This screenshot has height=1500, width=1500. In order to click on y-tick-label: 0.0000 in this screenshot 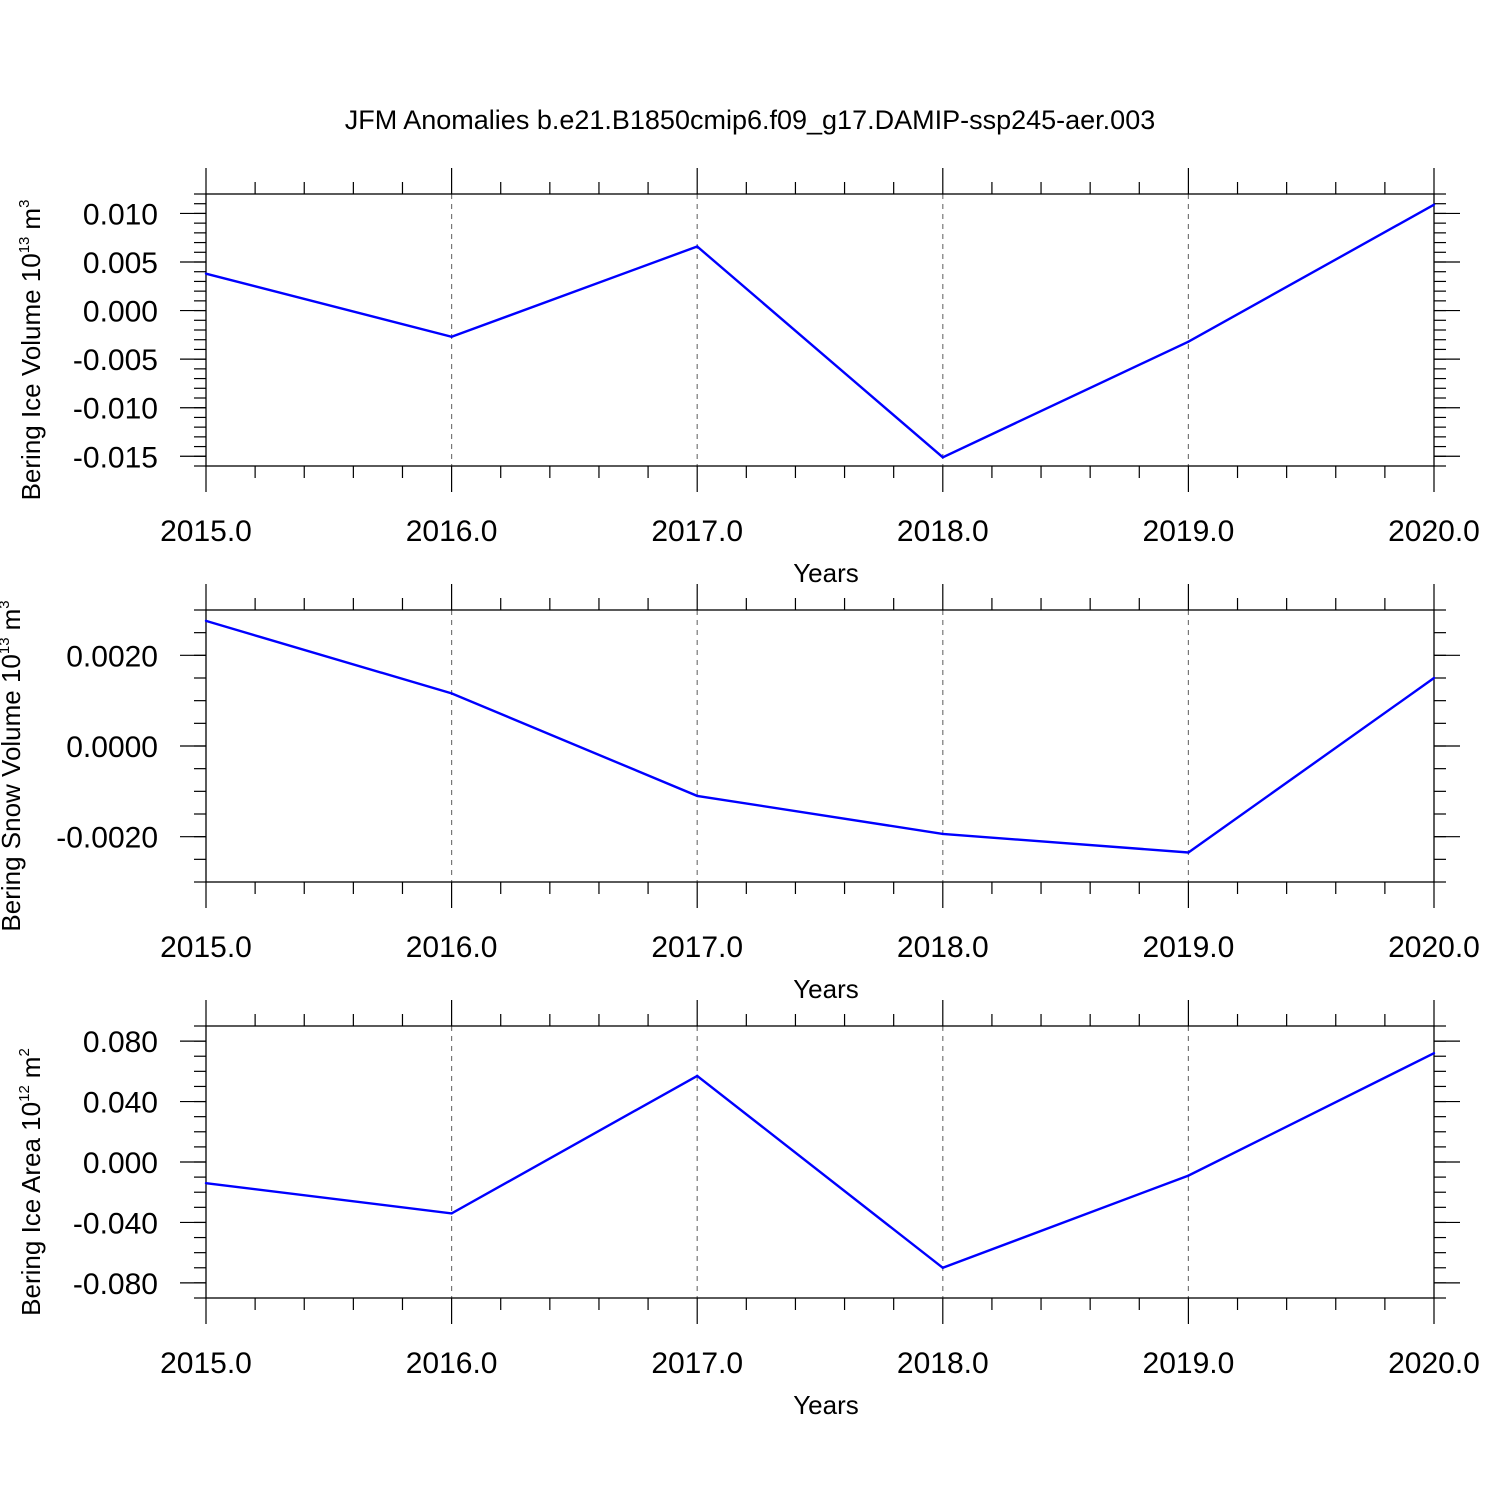, I will do `click(112, 747)`.